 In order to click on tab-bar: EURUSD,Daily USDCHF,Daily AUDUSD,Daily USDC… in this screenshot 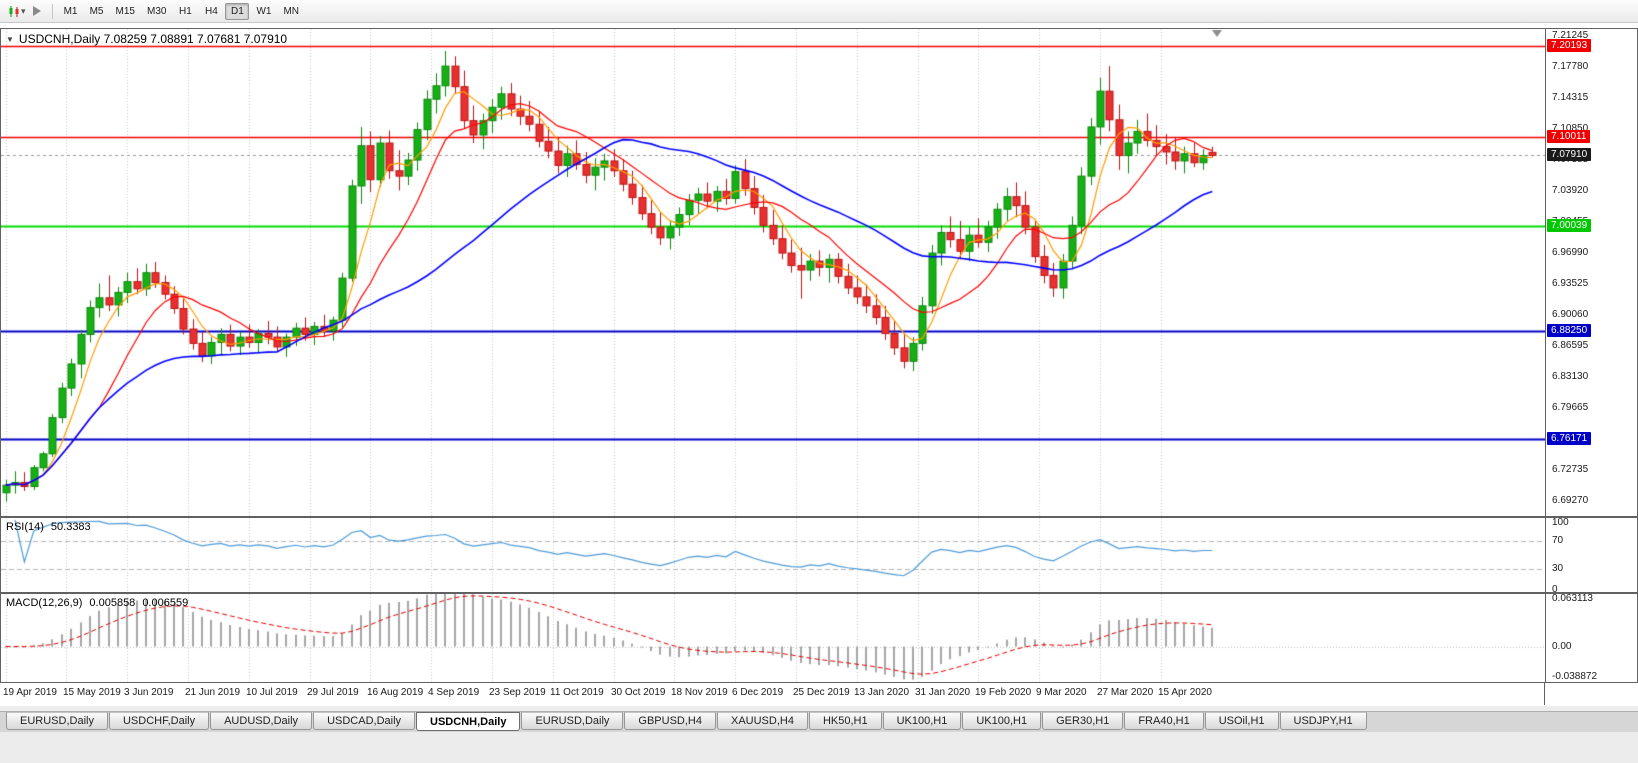, I will do `click(819, 721)`.